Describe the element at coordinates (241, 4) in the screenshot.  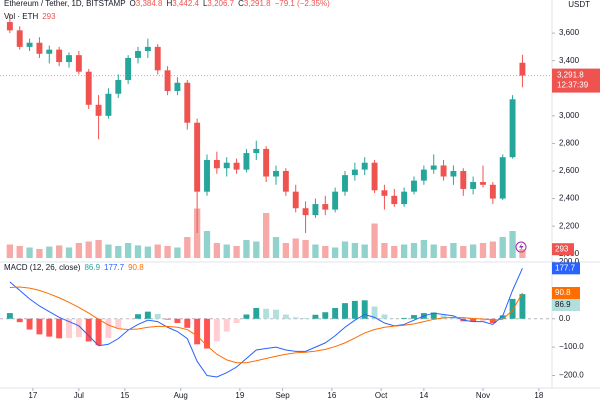
I see `ohlc-key: C` at that location.